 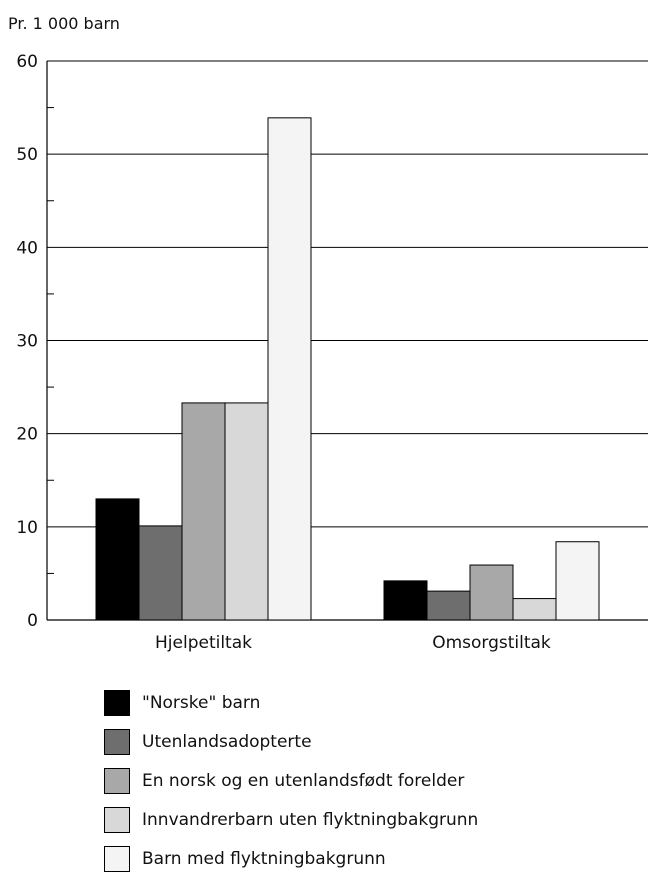 What do you see at coordinates (201, 702) in the screenshot?
I see `legend-label: "Norske" barn` at bounding box center [201, 702].